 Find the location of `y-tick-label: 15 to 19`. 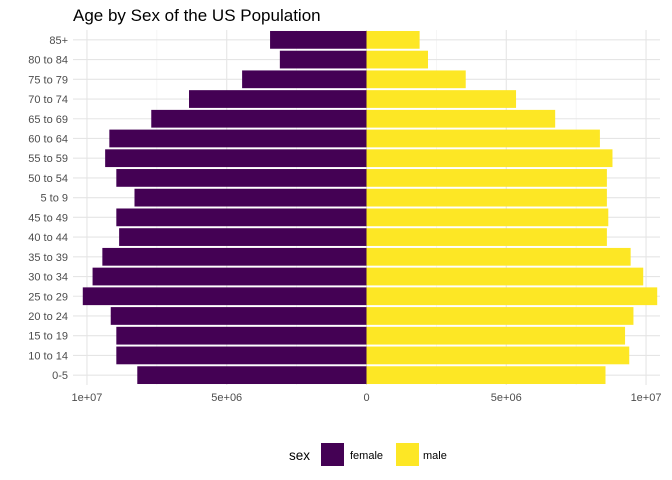

y-tick-label: 15 to 19 is located at coordinates (48, 337).